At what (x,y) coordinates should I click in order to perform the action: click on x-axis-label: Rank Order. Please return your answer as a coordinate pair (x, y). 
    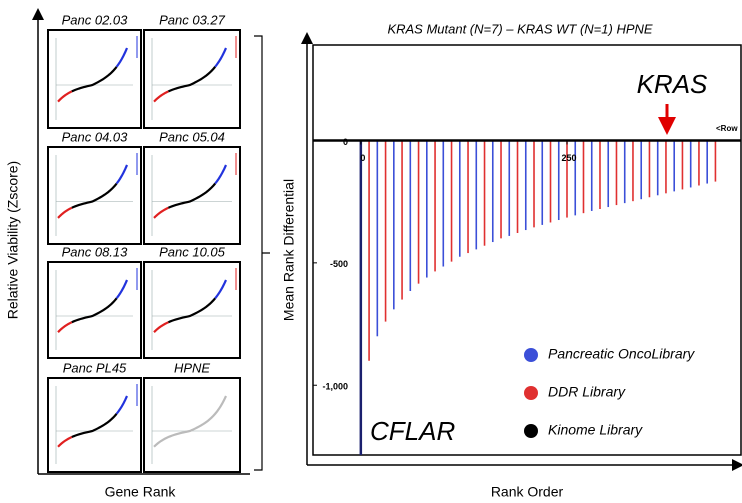
    Looking at the image, I should click on (527, 492).